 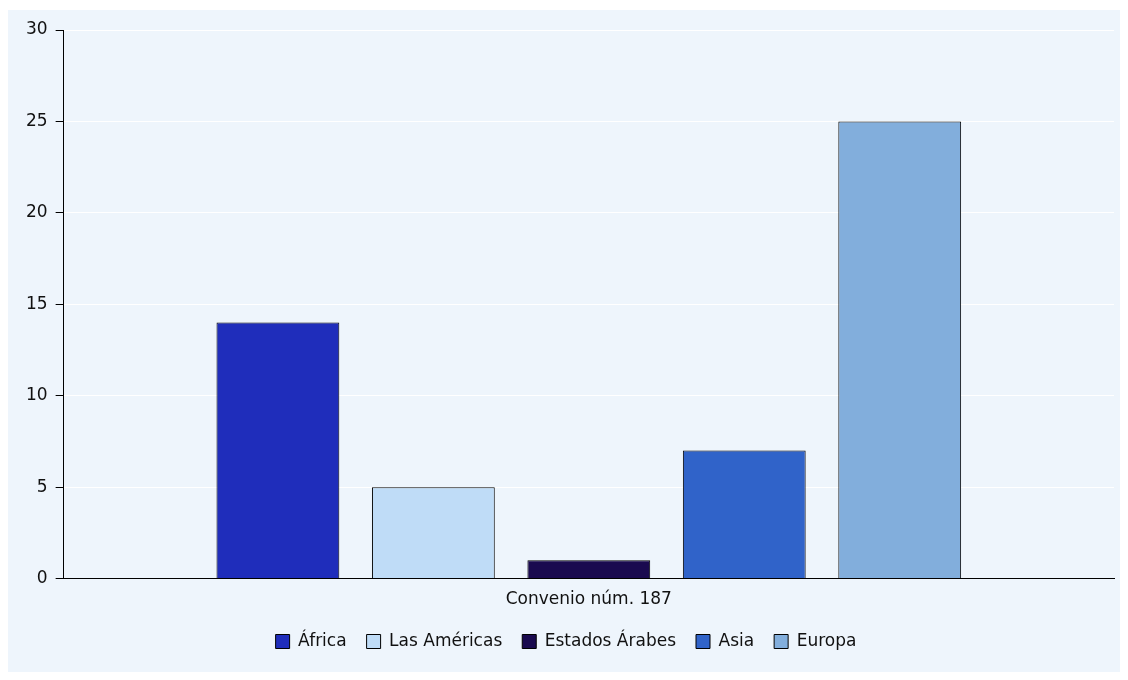 I want to click on y-tick-label: 30, so click(x=36, y=28).